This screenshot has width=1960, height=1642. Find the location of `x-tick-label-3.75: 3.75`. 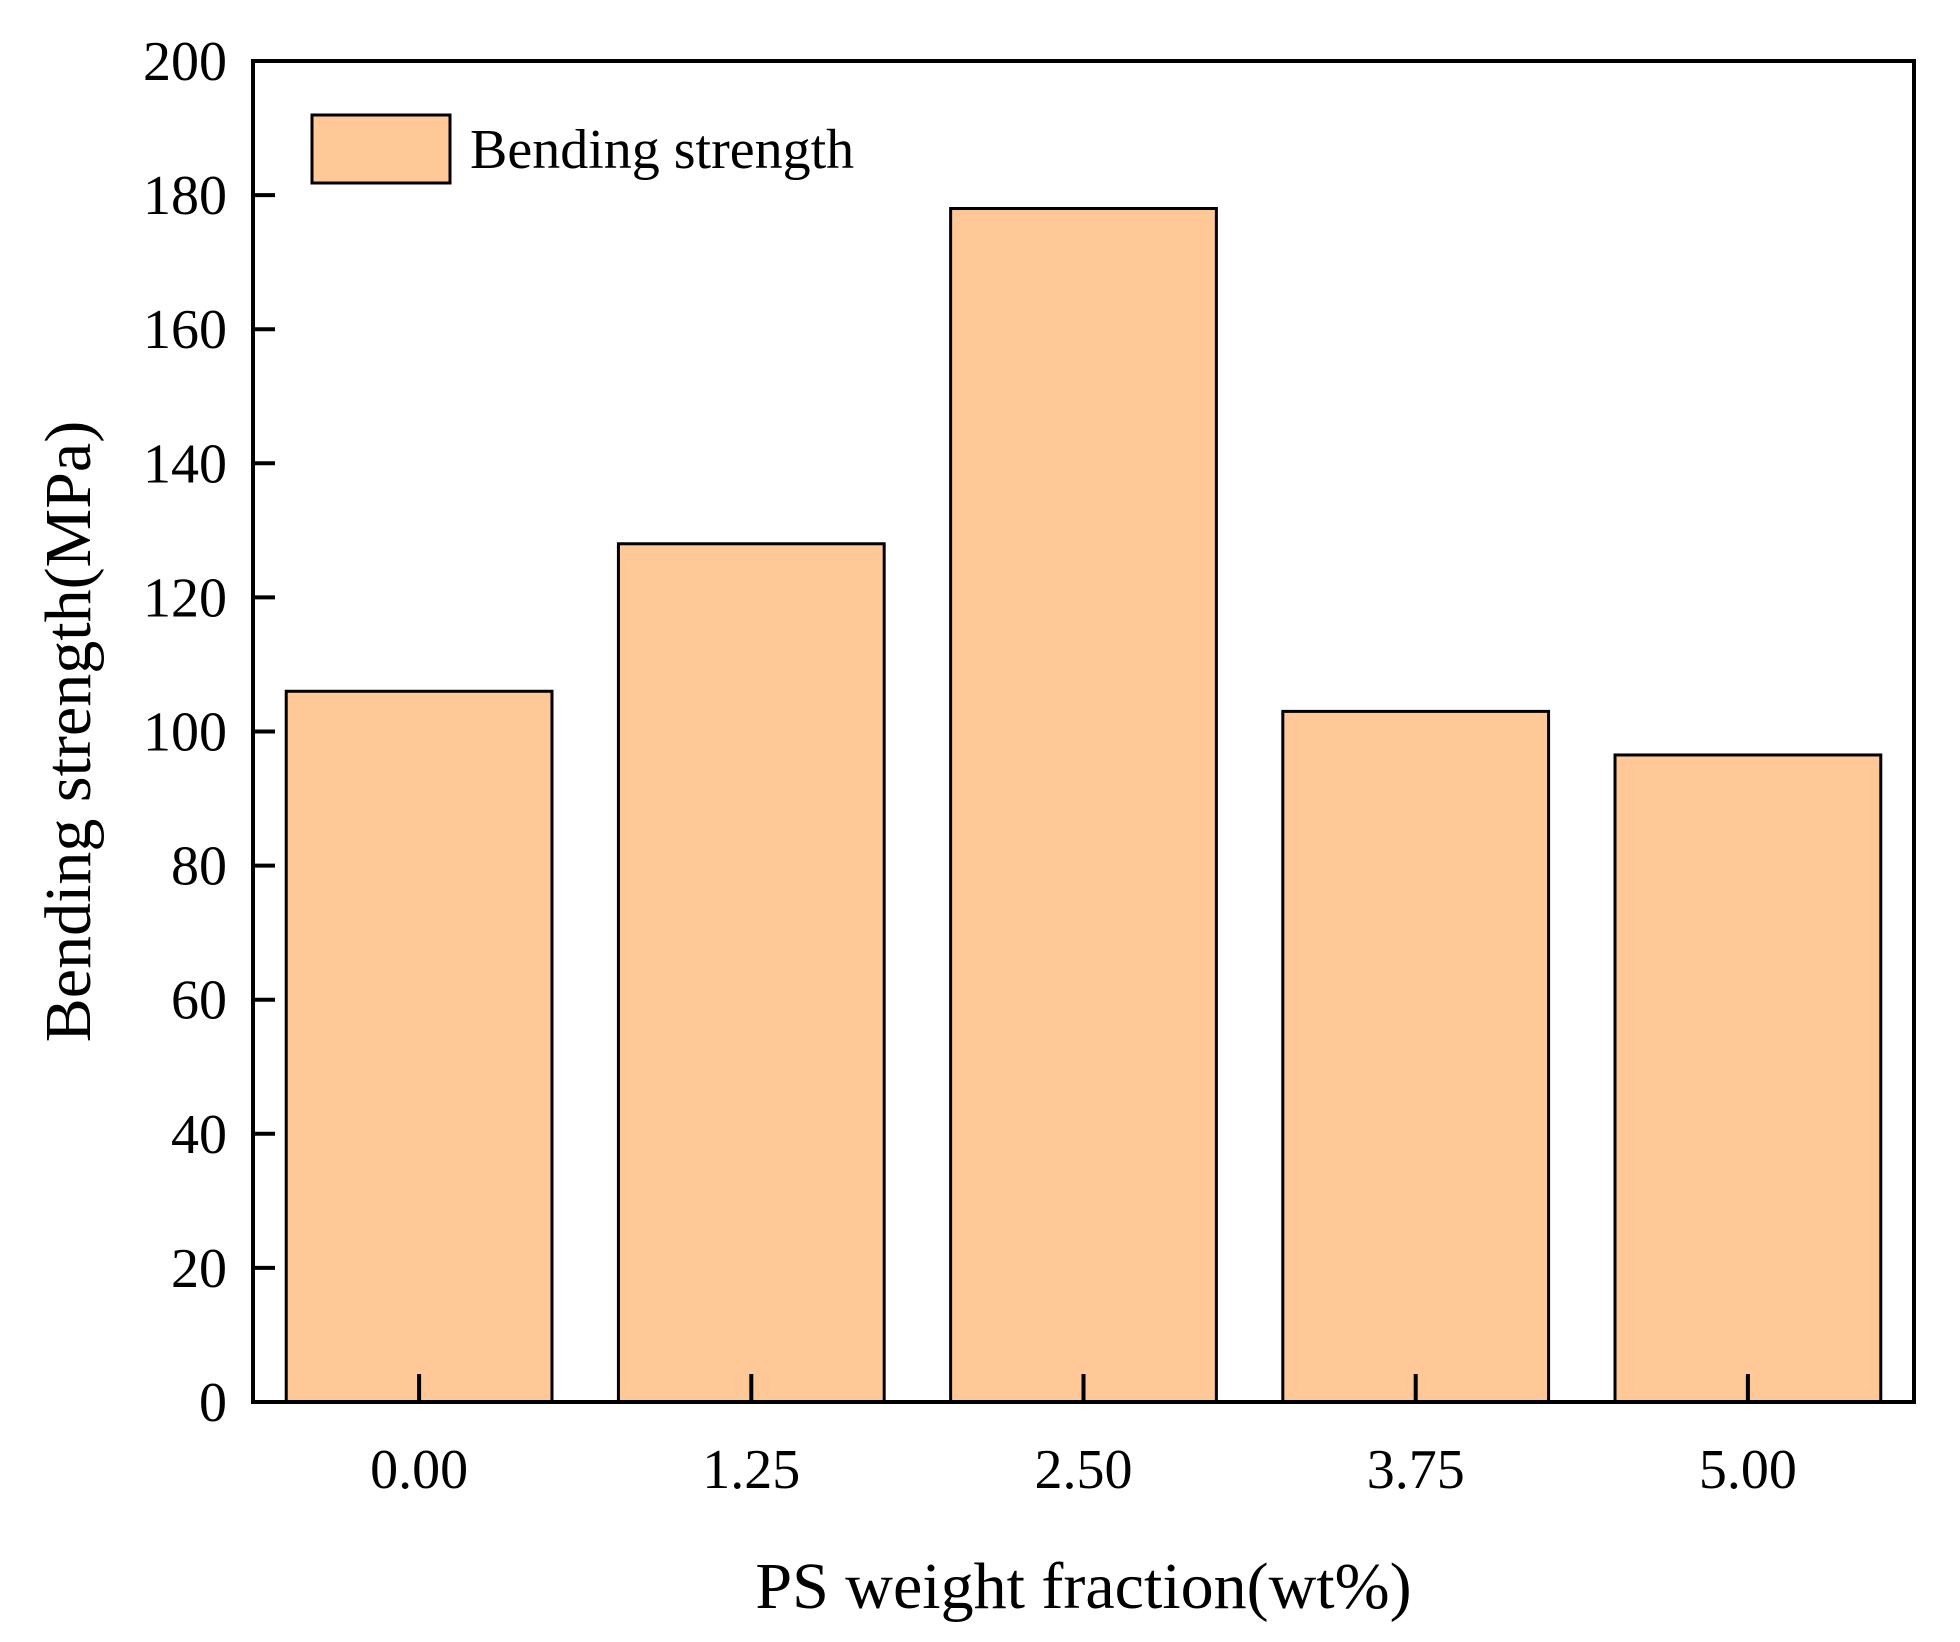

x-tick-label-3.75: 3.75 is located at coordinates (1416, 1470).